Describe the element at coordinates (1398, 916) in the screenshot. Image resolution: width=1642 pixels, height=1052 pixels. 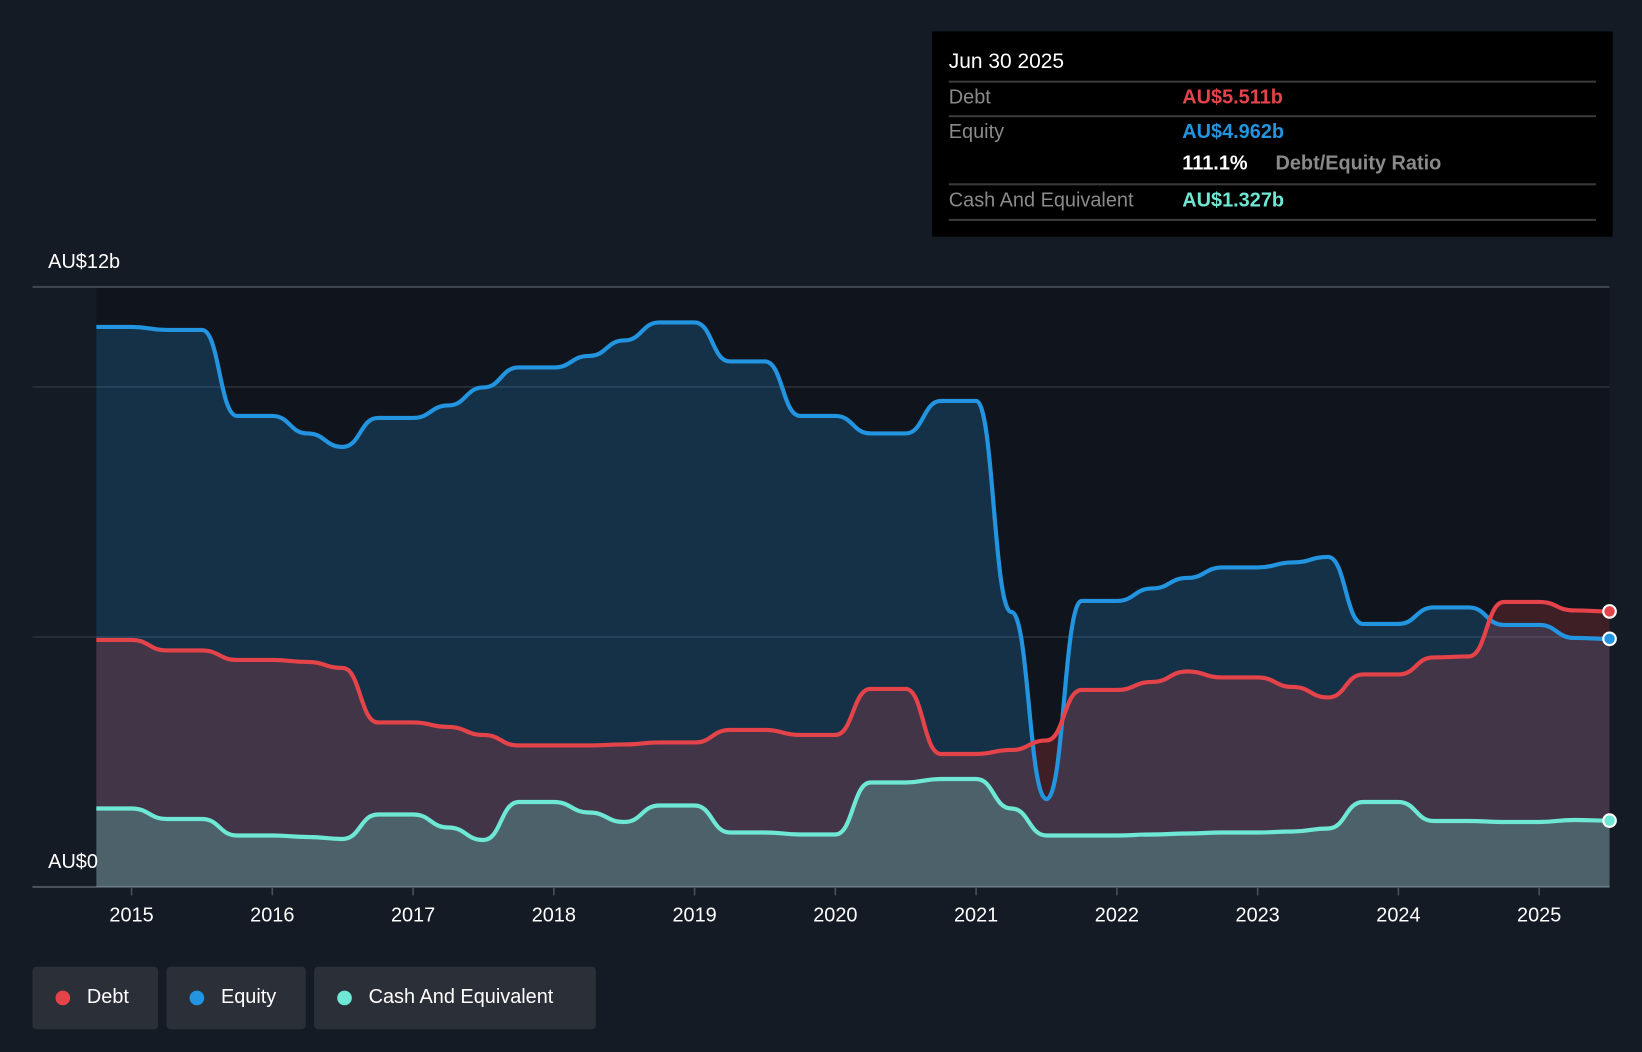
I see `x-tick-label: 2024` at that location.